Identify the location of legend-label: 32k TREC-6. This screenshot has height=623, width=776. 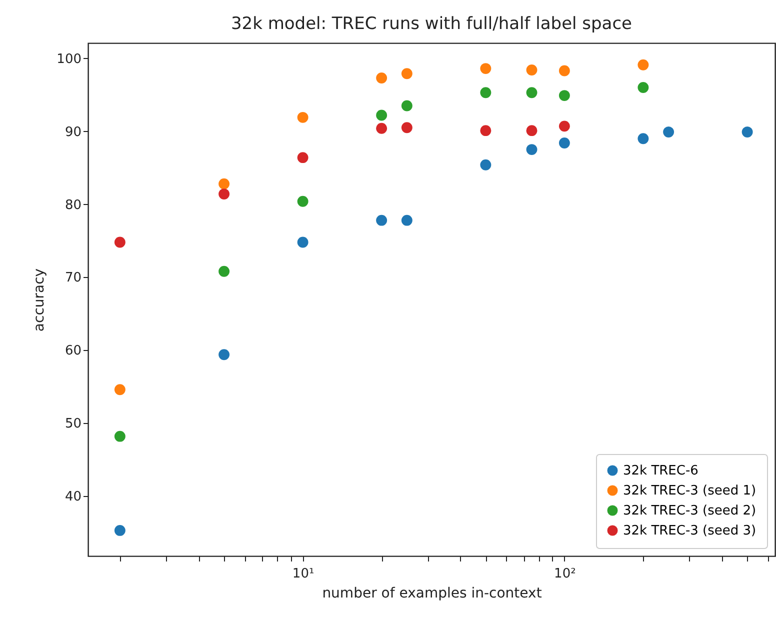
(660, 471).